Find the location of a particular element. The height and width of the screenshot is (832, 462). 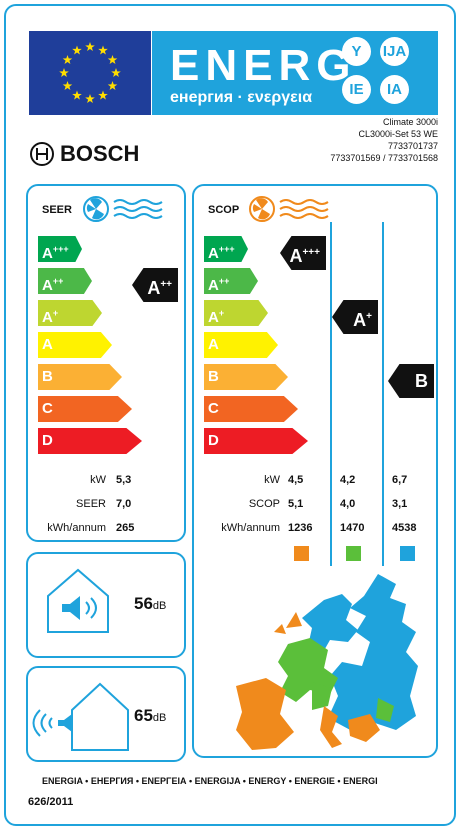

warmer-kw-value: 4,5 is located at coordinates (296, 480).